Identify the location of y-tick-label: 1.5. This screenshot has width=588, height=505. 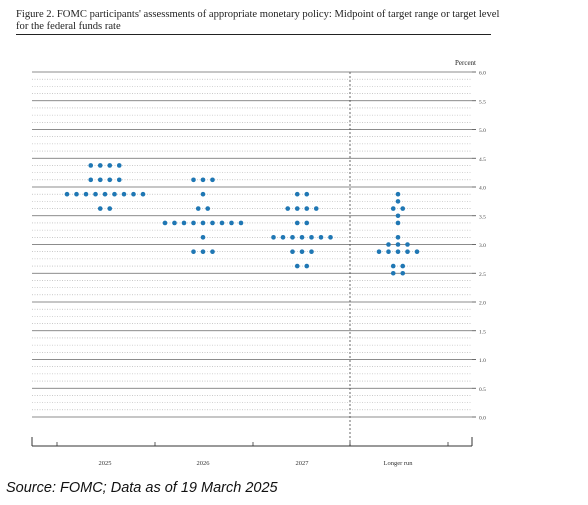
(482, 332).